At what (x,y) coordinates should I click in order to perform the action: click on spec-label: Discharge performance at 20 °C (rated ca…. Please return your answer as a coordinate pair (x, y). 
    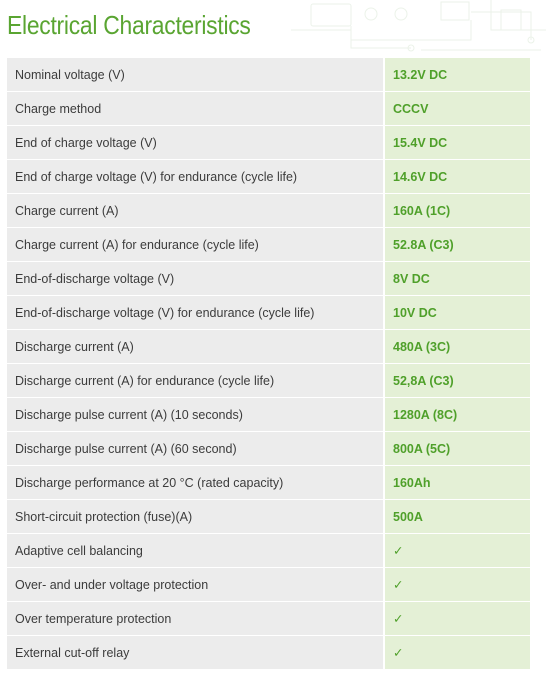
    Looking at the image, I should click on (196, 483).